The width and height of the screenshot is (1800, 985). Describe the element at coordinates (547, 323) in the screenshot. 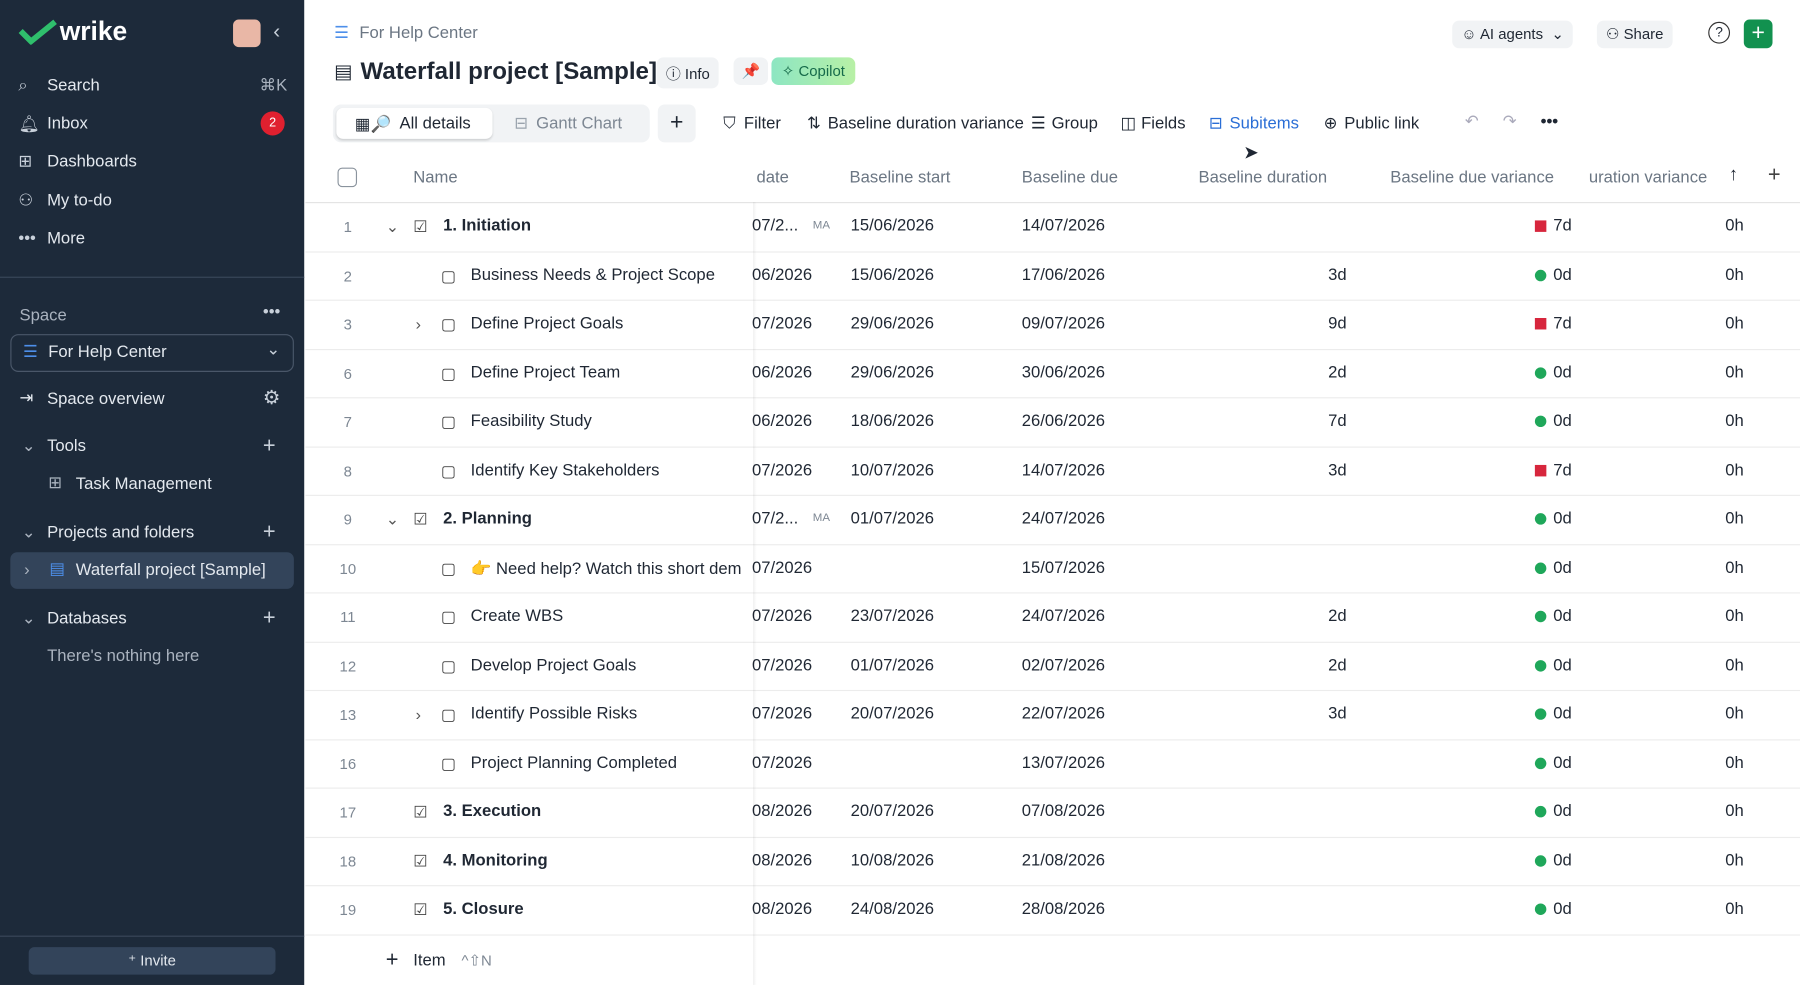

I see `task-name: Define Project Goals` at that location.